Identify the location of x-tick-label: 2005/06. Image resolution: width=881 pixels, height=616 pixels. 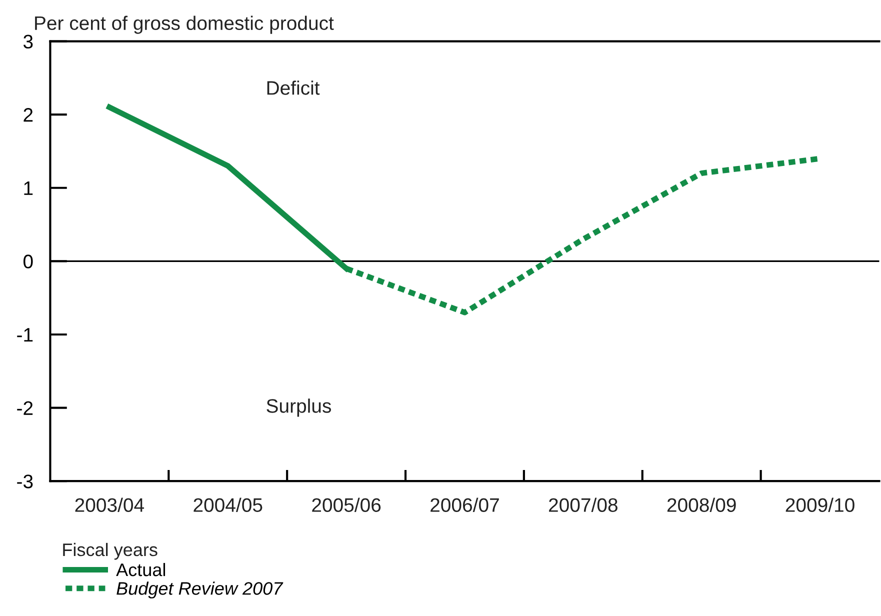
(346, 505).